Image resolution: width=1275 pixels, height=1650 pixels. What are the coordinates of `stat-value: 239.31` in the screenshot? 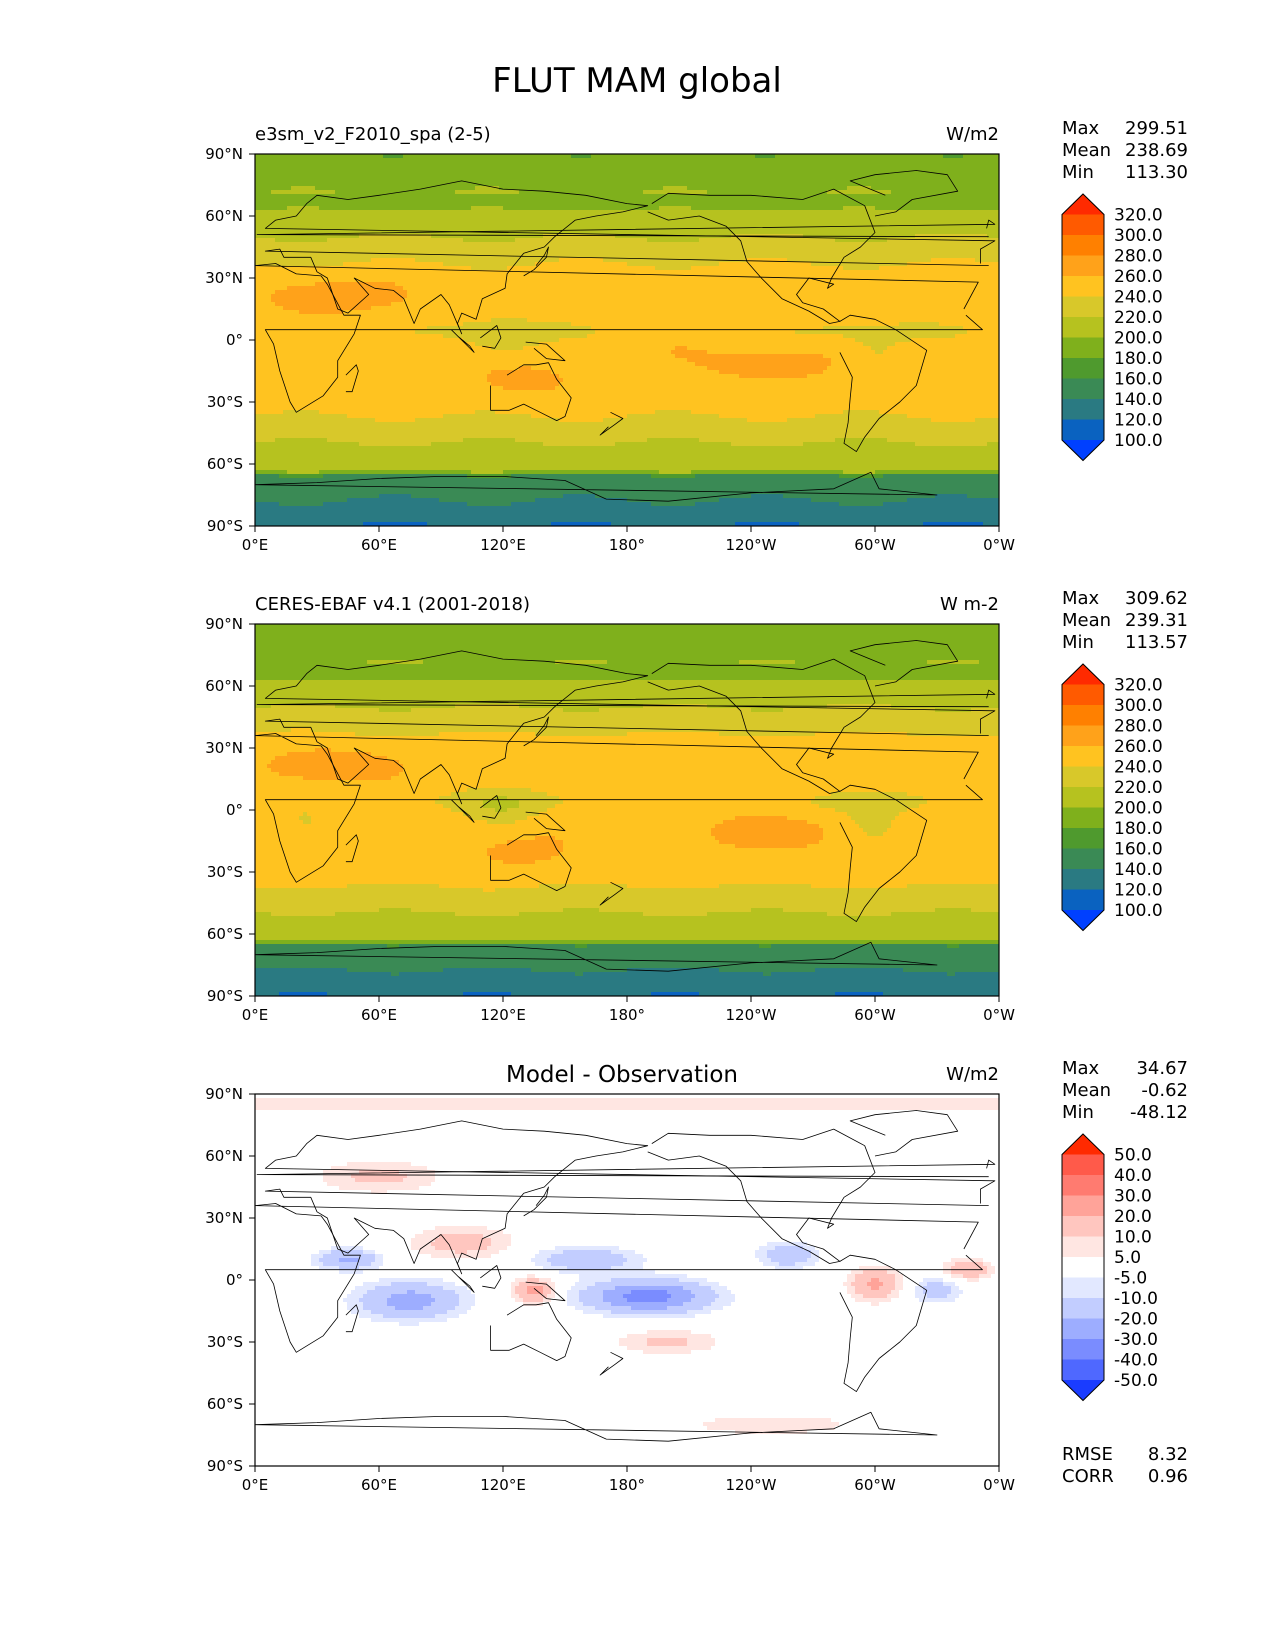 It's located at (1156, 620).